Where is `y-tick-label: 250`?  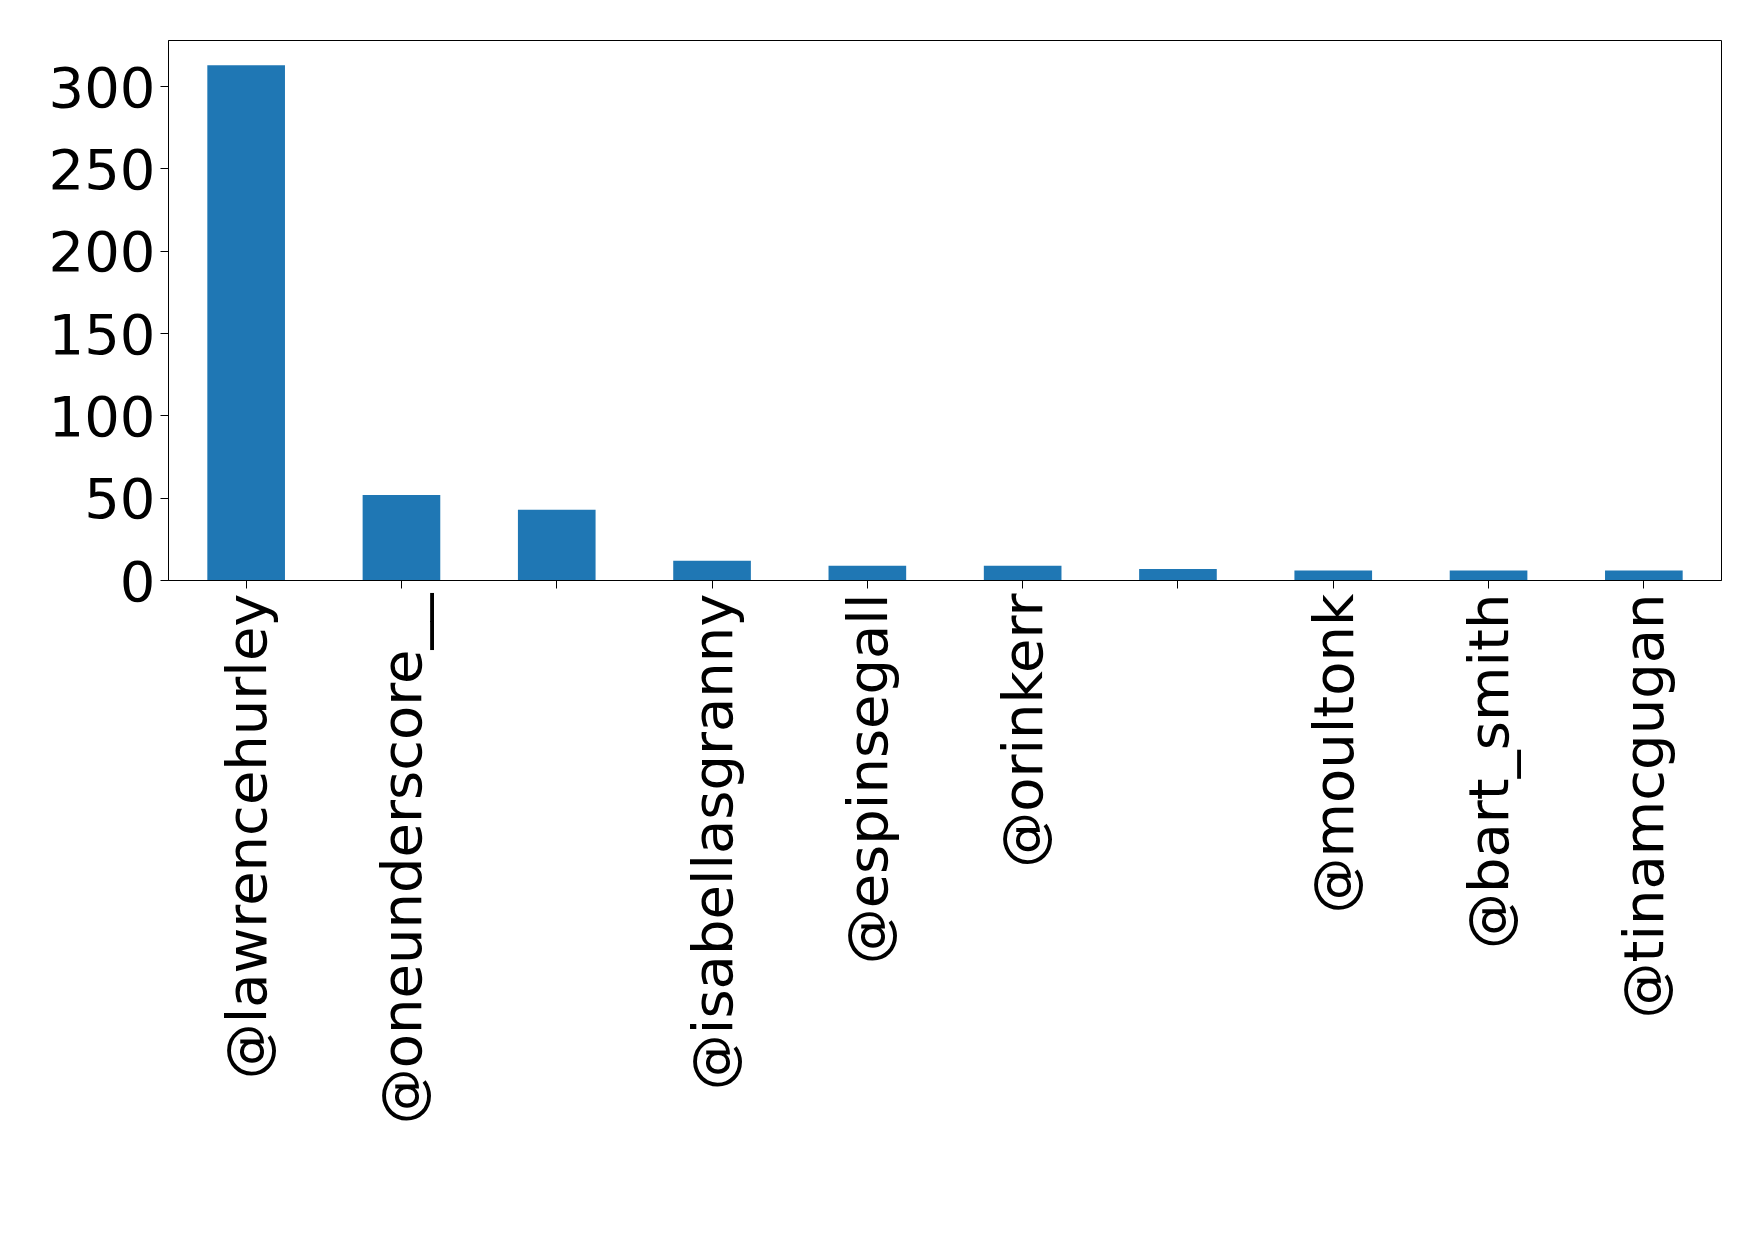 y-tick-label: 250 is located at coordinates (102, 169).